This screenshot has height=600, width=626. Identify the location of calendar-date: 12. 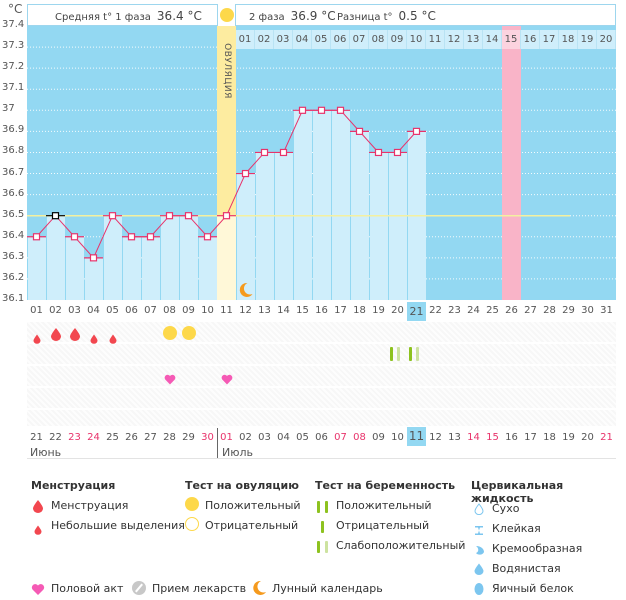
(435, 437).